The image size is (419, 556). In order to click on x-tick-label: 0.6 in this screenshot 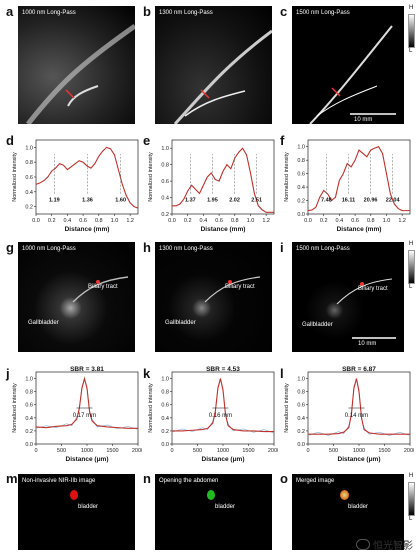, I will do `click(83, 221)`.